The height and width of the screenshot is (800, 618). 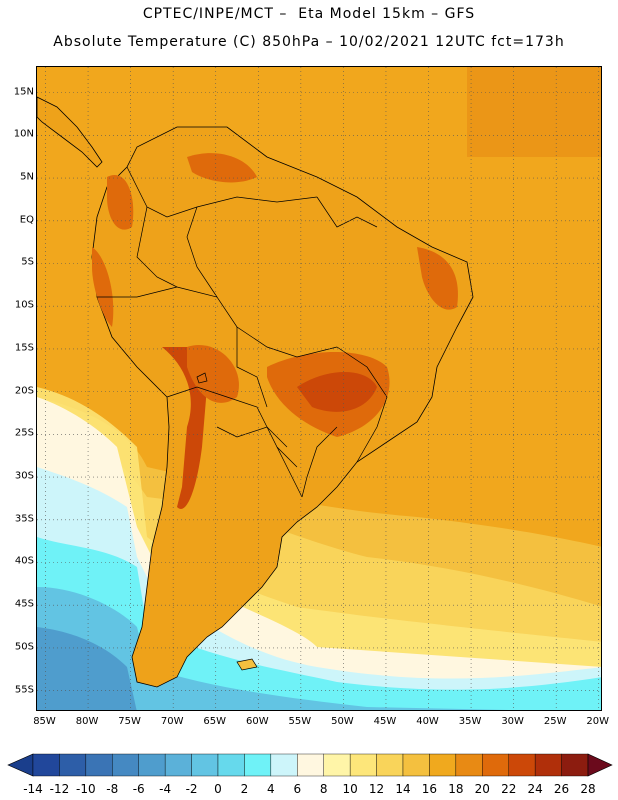 What do you see at coordinates (247, 664) in the screenshot?
I see `falkland-islands` at bounding box center [247, 664].